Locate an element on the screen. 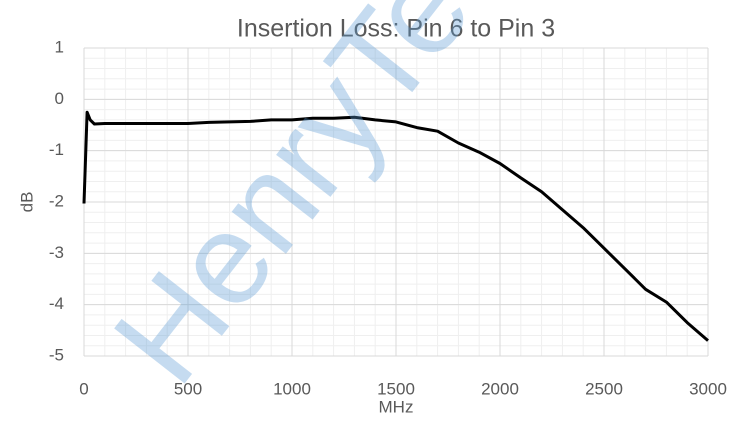 This screenshot has height=421, width=742. x-tick-label: 2000 is located at coordinates (500, 388).